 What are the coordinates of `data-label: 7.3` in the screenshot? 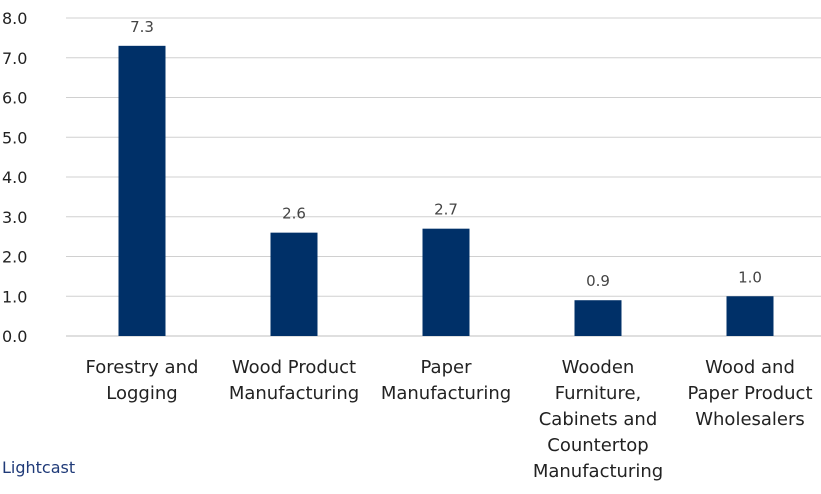 It's located at (142, 27).